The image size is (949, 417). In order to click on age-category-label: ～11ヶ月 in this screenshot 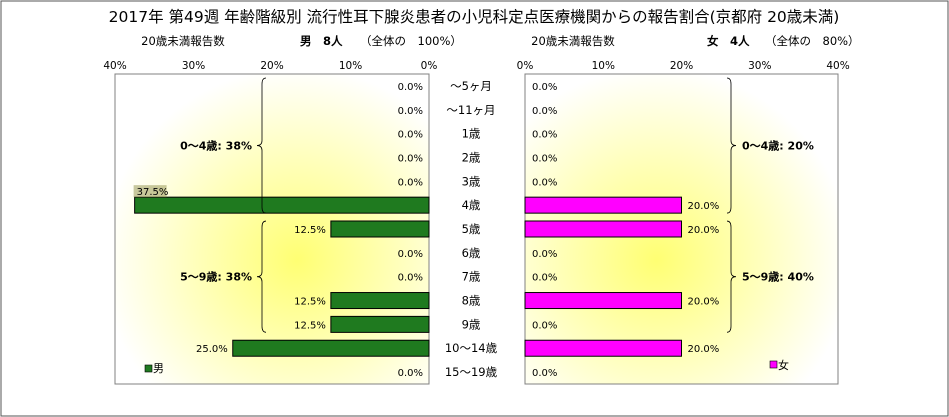, I will do `click(470, 110)`.